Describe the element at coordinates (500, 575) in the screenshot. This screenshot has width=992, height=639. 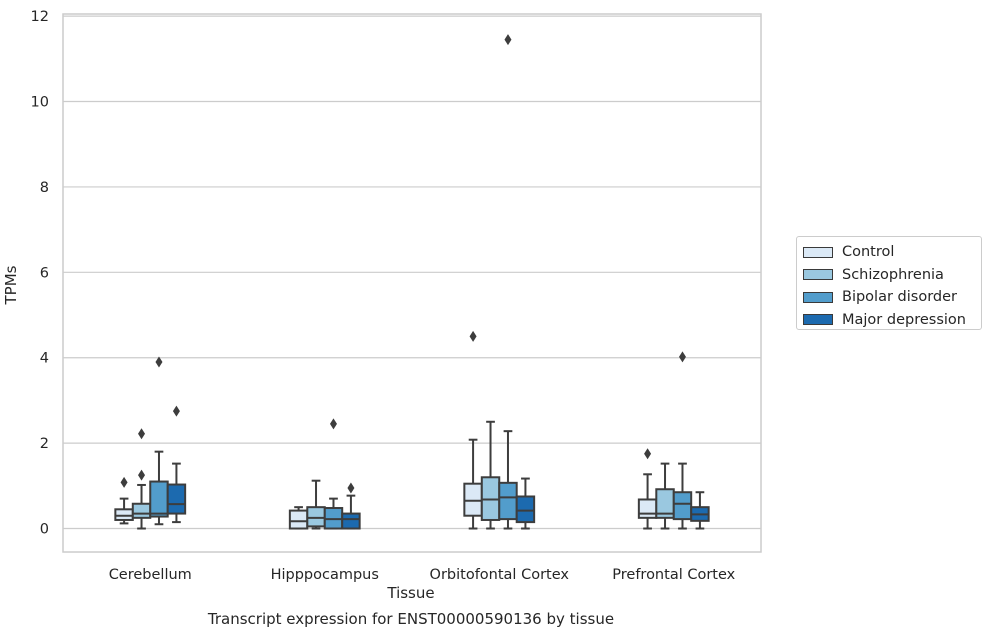
I see `x-tick-label: Orbitofontal Cortex` at that location.